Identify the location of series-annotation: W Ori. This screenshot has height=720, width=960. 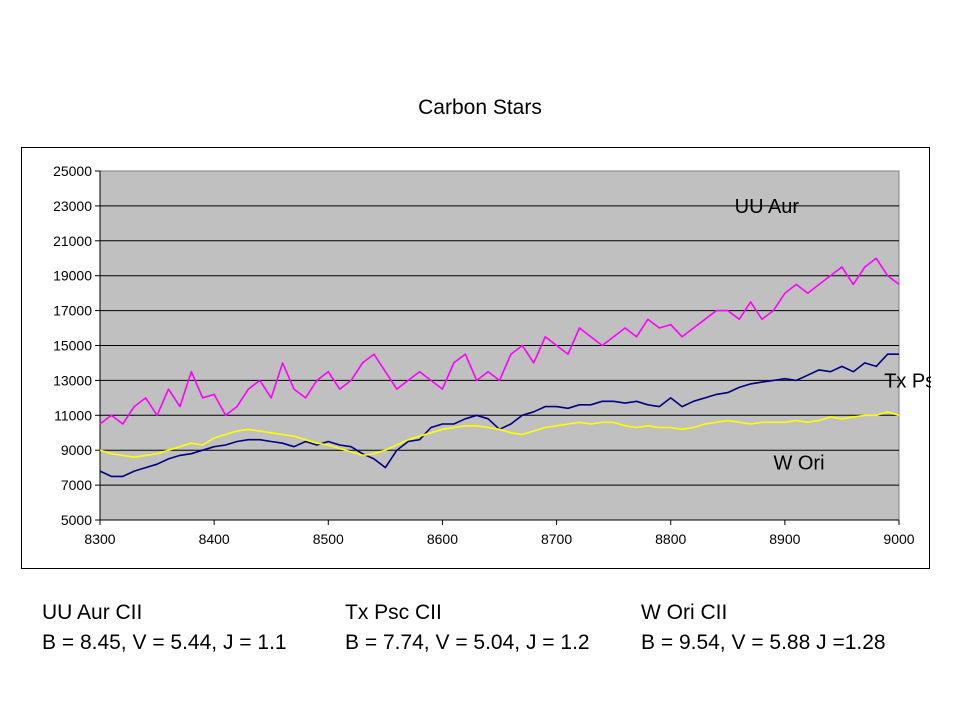
(798, 463).